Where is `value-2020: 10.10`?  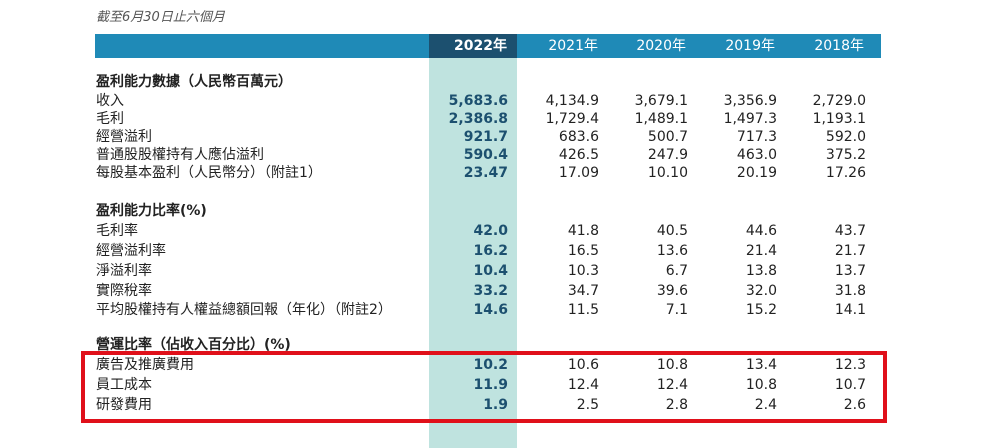 value-2020: 10.10 is located at coordinates (667, 173).